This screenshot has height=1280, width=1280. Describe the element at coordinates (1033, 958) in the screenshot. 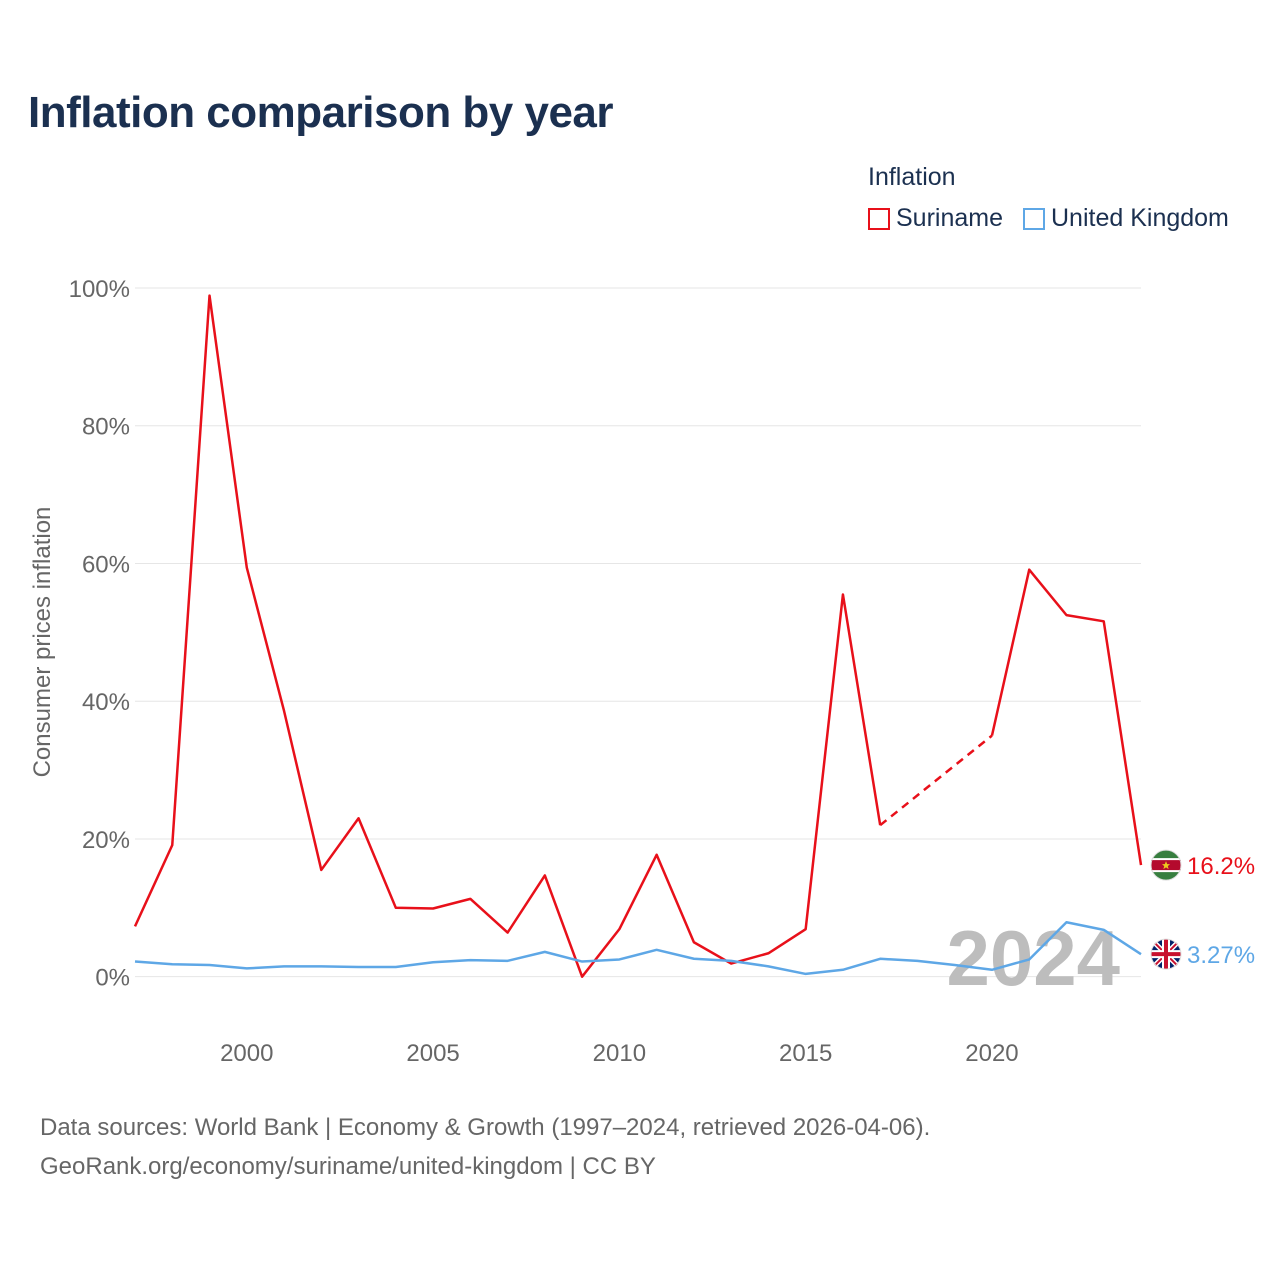

I see `year-watermark: 2024` at that location.